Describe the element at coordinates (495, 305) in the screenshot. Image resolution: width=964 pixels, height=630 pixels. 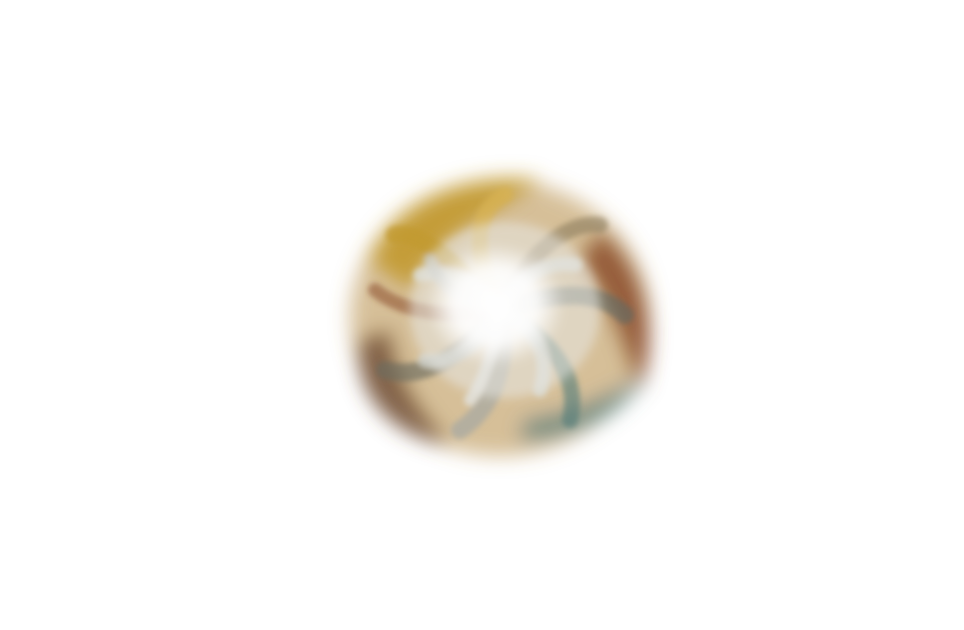
I see `bright-core` at that location.